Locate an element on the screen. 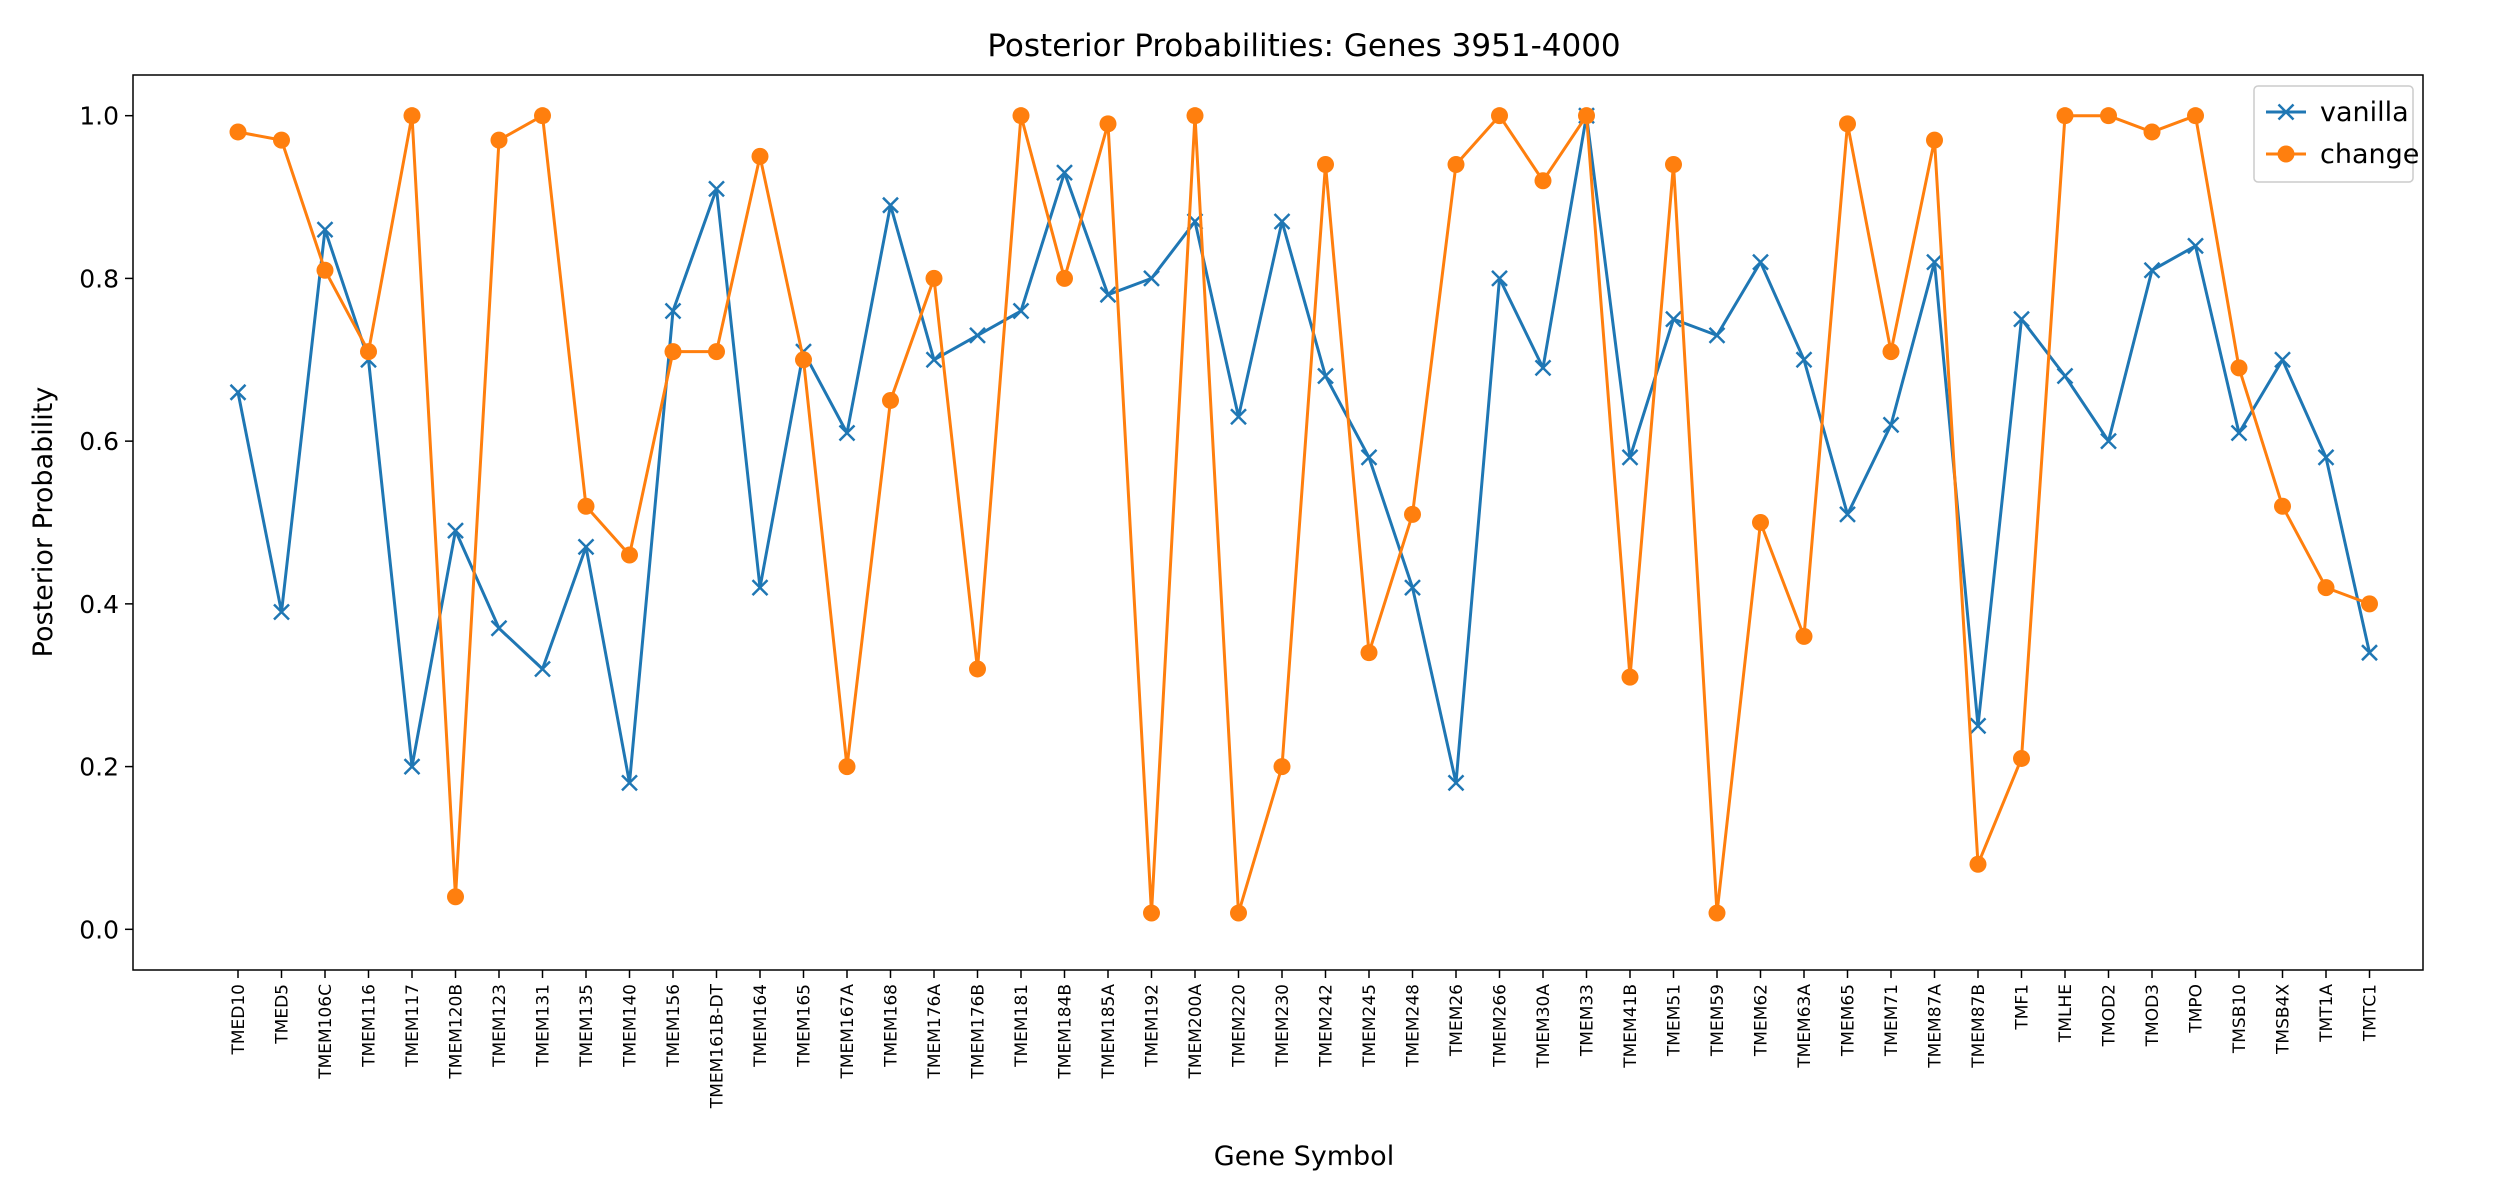  x-tick-label: TMEM176A is located at coordinates (935, 1032).